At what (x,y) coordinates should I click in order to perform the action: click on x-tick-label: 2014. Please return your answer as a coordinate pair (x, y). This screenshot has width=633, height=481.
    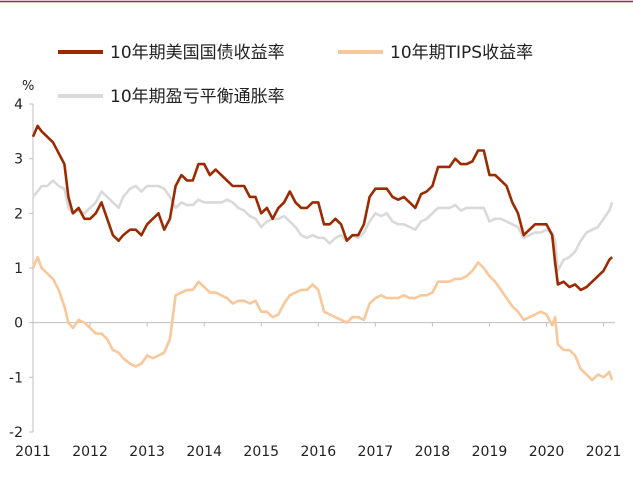
    Looking at the image, I should click on (204, 452).